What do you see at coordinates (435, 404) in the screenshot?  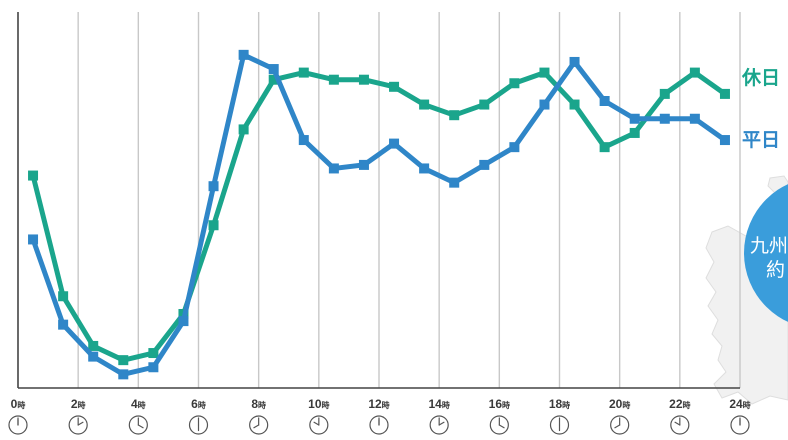 I see `x-tick-number: 14` at bounding box center [435, 404].